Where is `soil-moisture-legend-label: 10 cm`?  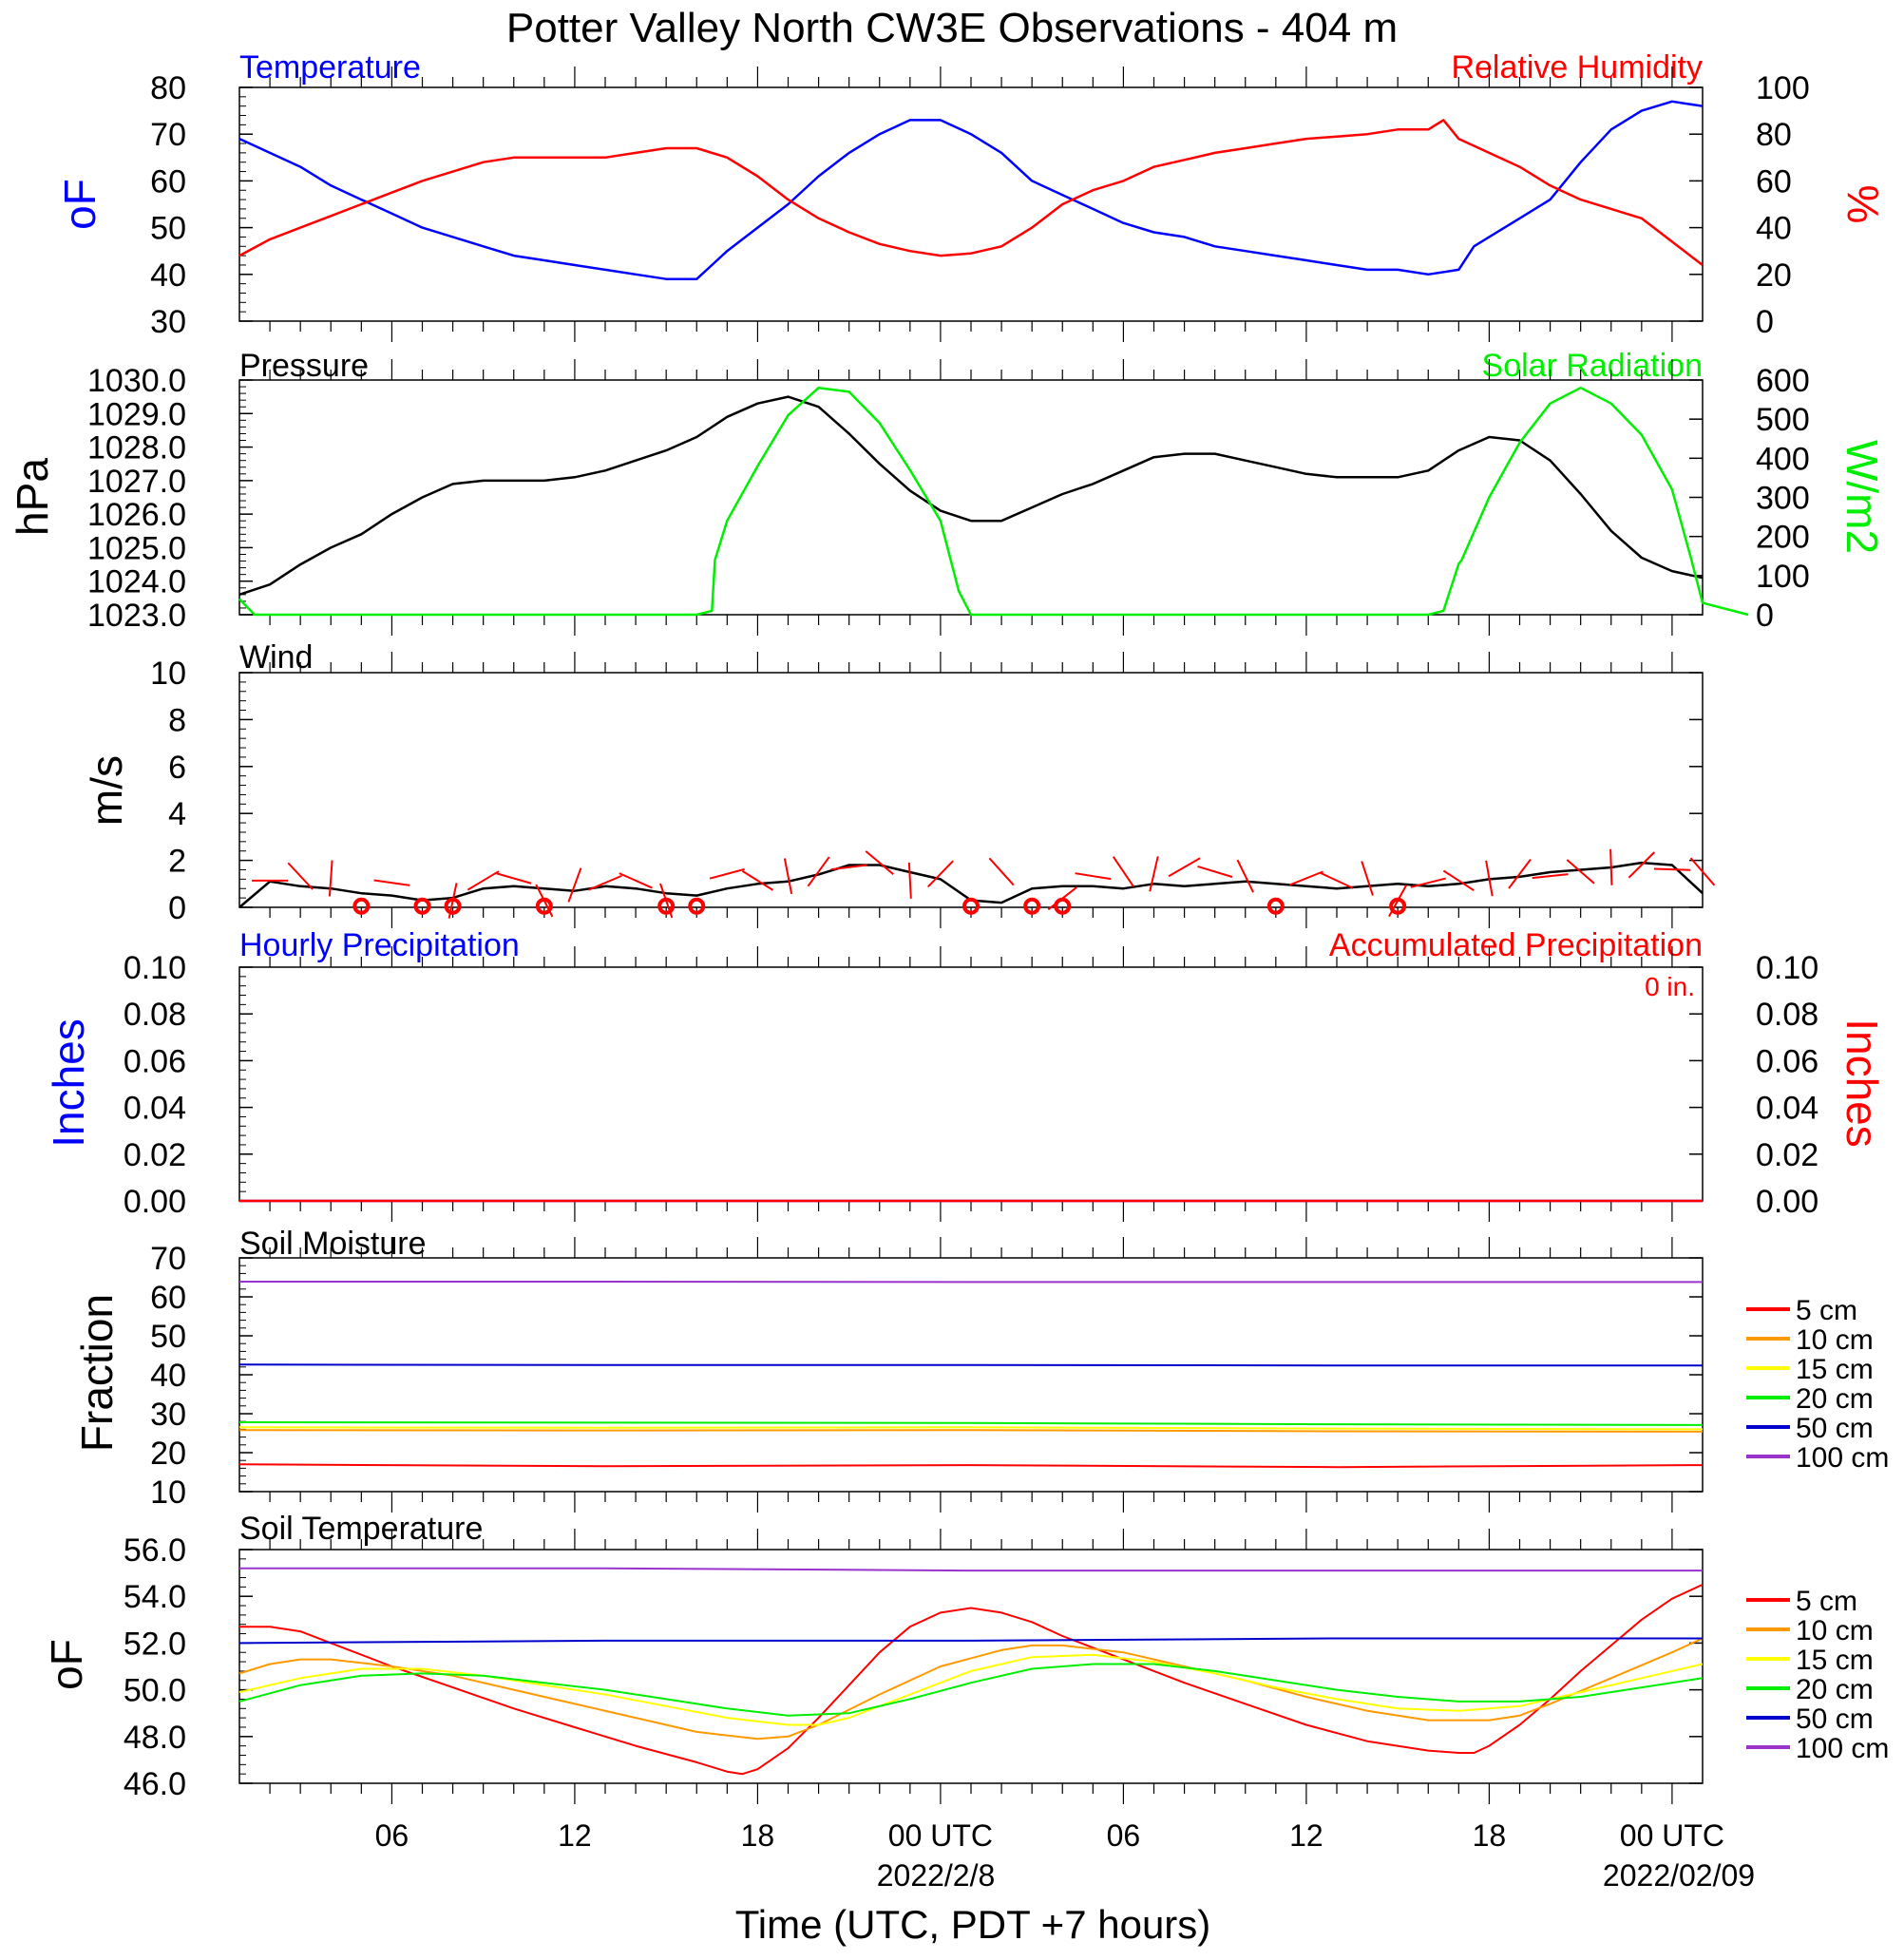 soil-moisture-legend-label: 10 cm is located at coordinates (1835, 1340).